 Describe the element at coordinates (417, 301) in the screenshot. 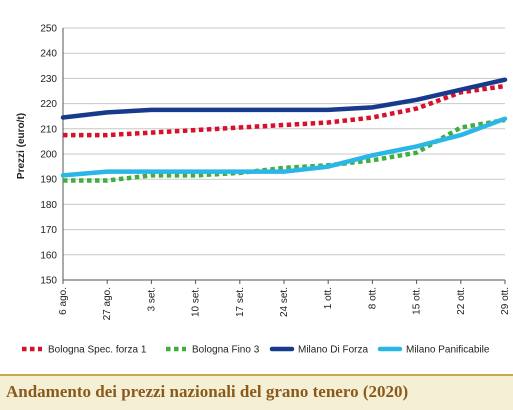

I see `x-tick-label: 15 ott.` at that location.